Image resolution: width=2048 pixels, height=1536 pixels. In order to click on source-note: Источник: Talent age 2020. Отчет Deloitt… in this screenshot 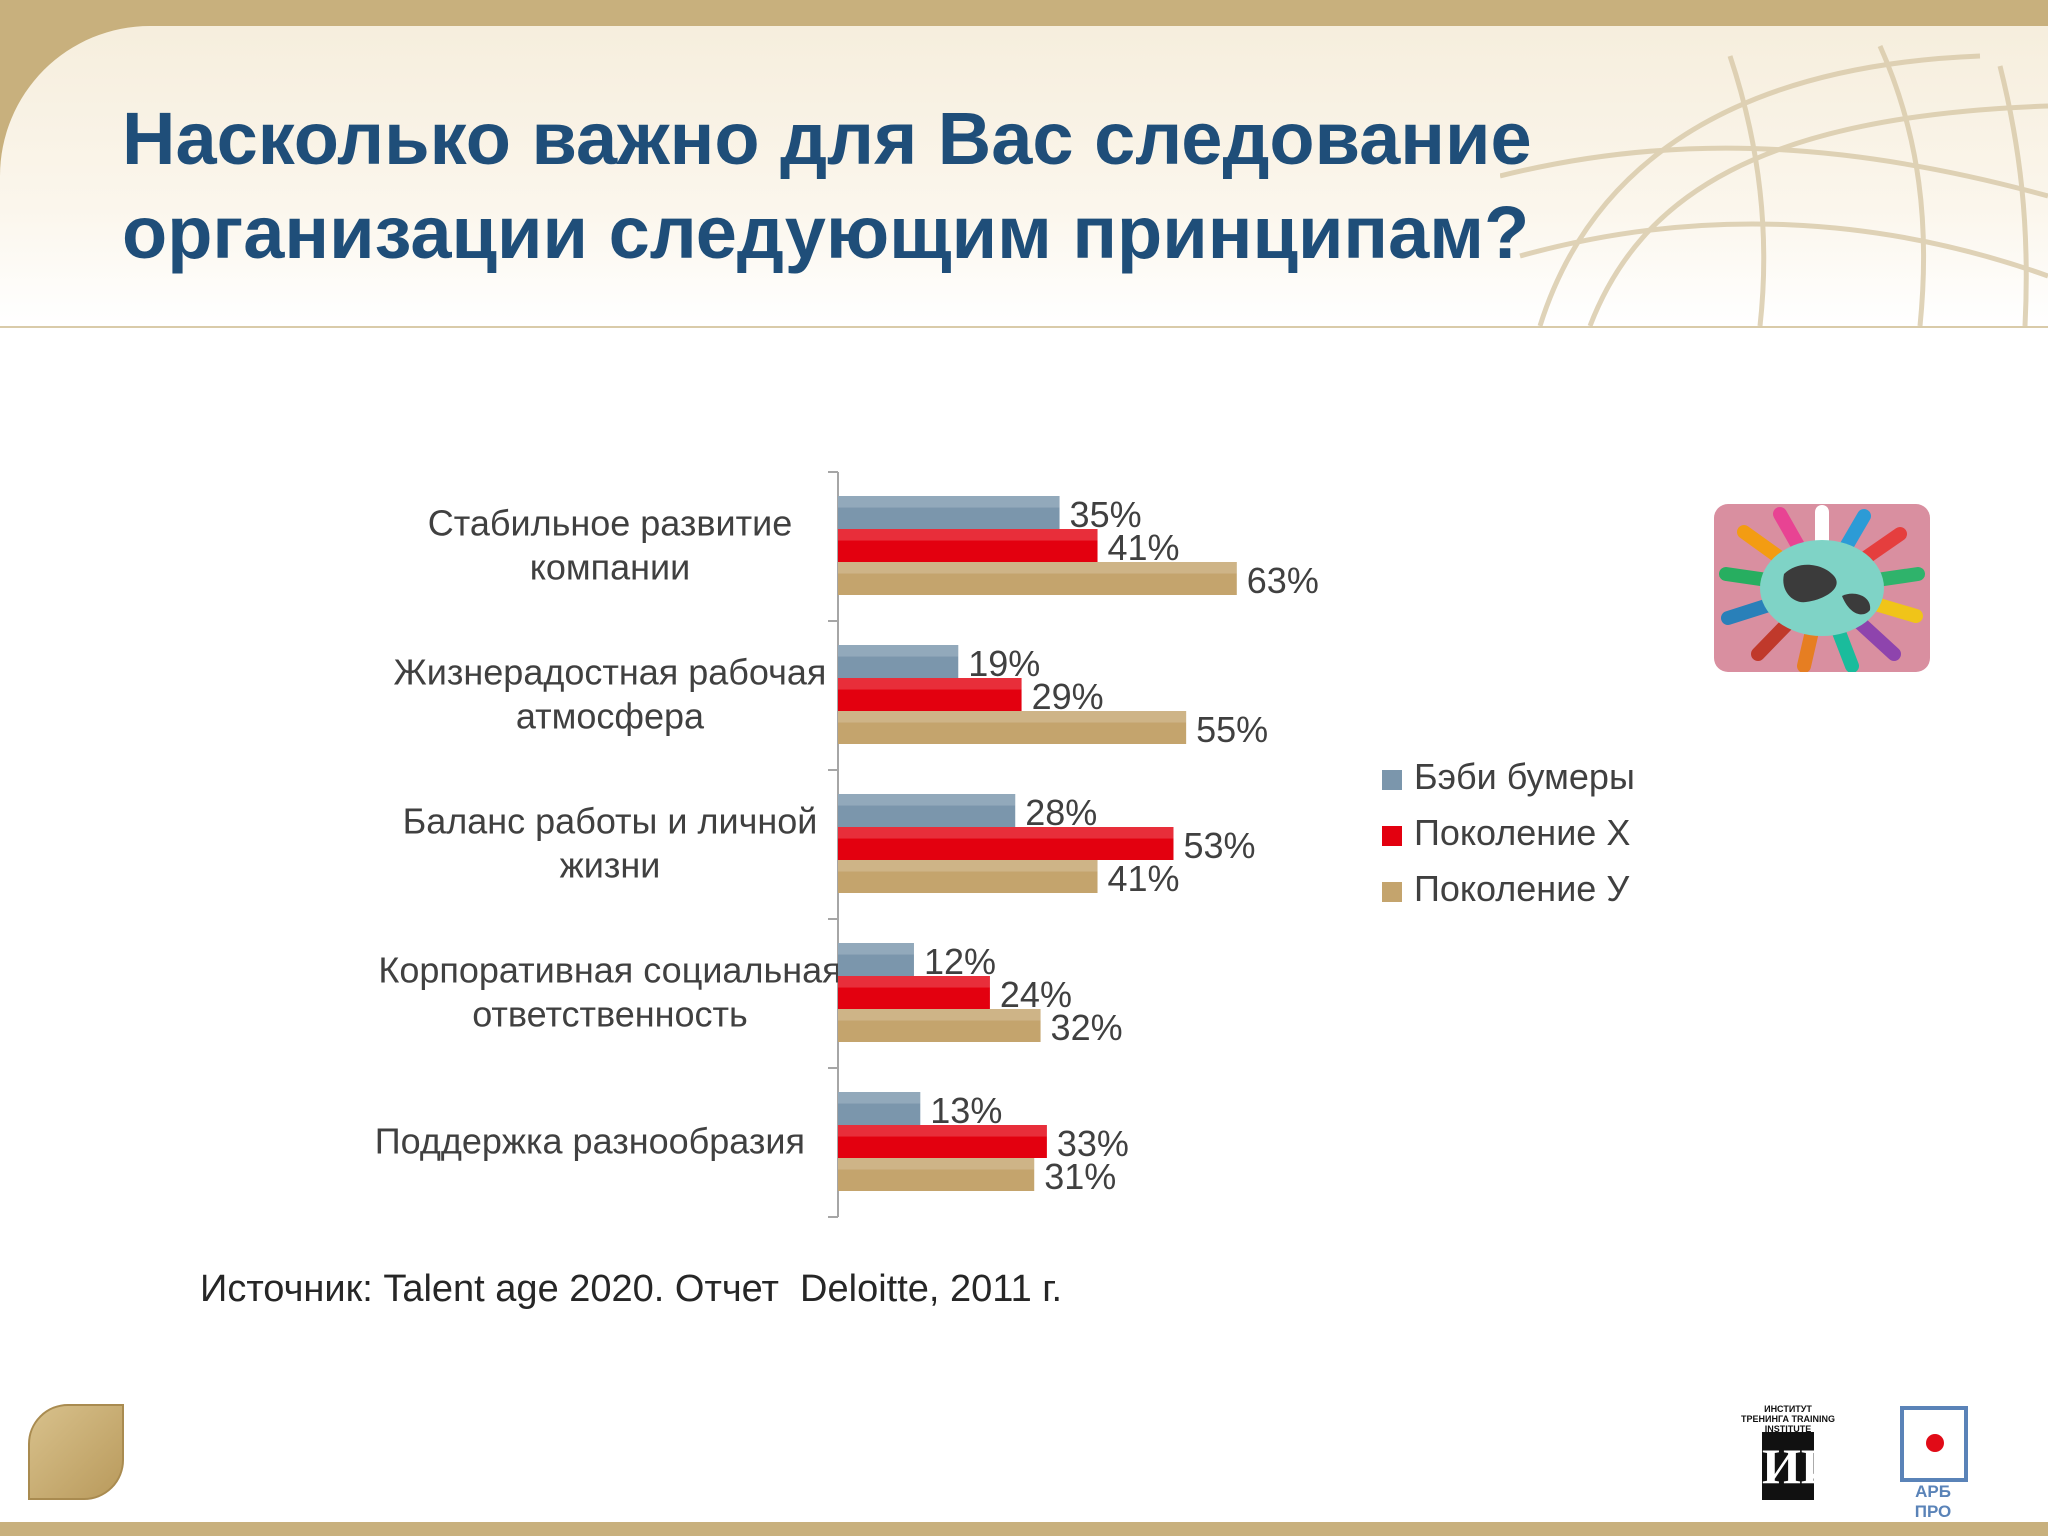, I will do `click(631, 1289)`.